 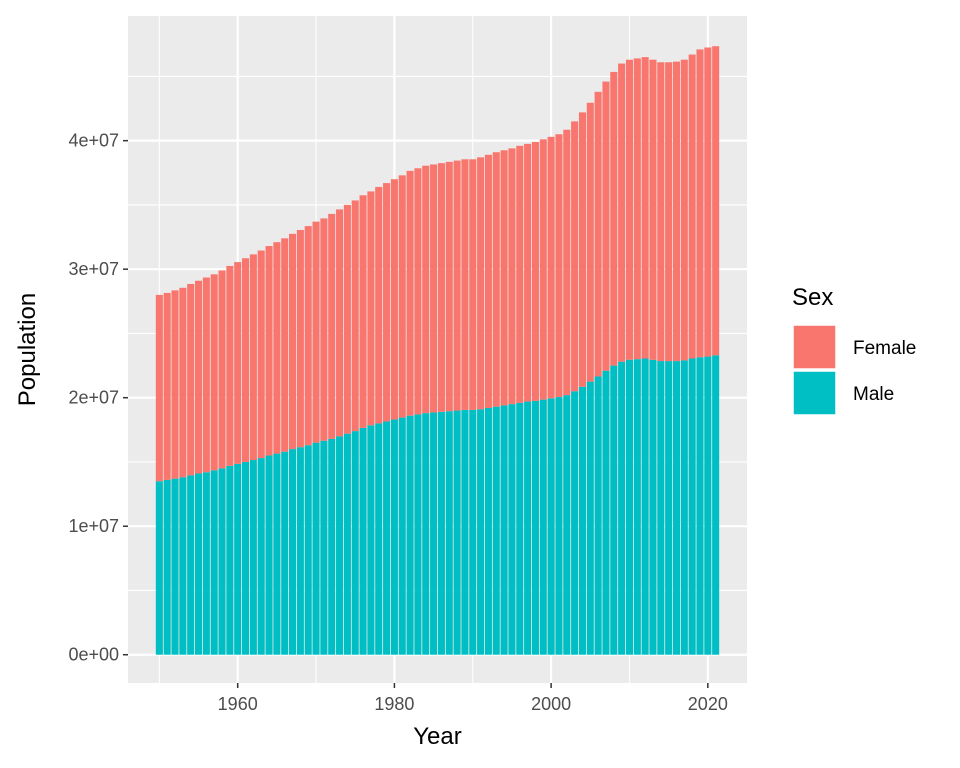 I want to click on legend: Sex Female Male, so click(x=854, y=350).